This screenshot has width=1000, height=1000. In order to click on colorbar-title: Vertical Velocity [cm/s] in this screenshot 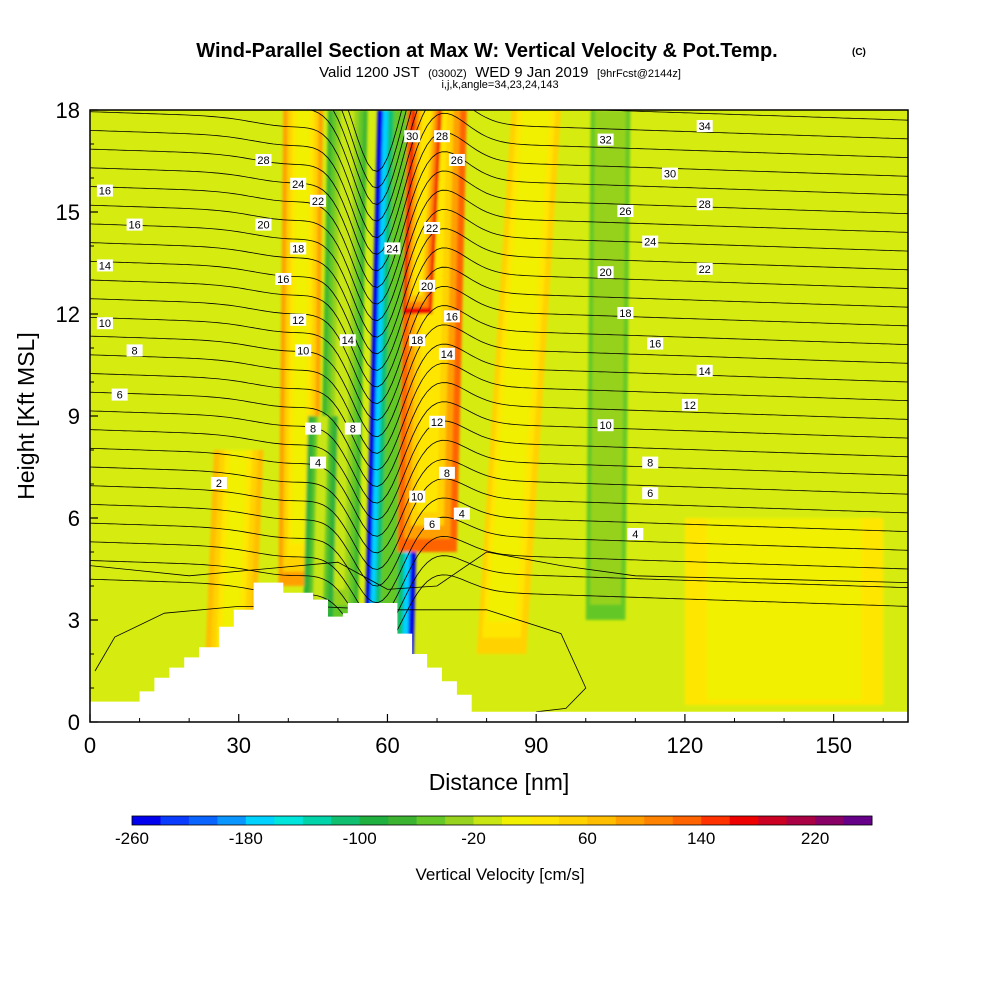, I will do `click(499, 874)`.